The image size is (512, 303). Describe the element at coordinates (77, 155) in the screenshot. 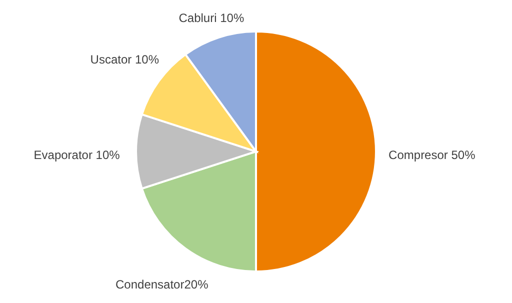

I see `slice-label: Evaporator 10%` at that location.